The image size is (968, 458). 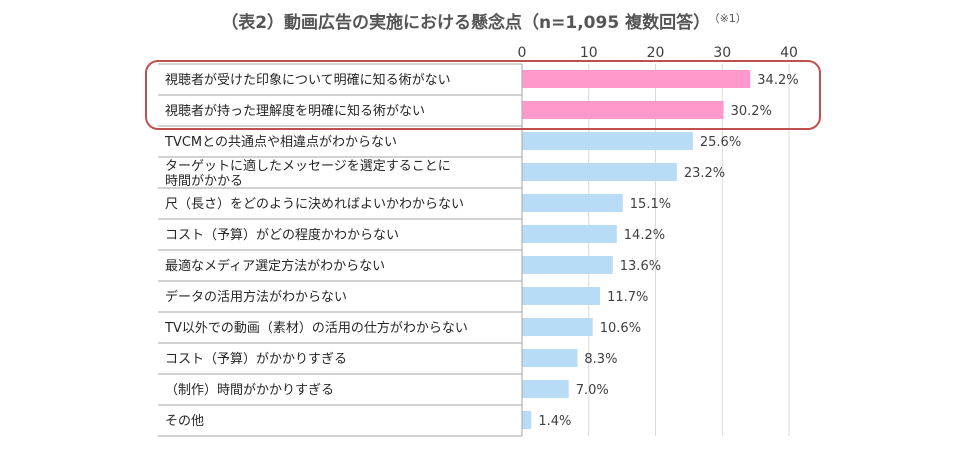 What do you see at coordinates (522, 53) in the screenshot?
I see `x-tick-label: 0` at bounding box center [522, 53].